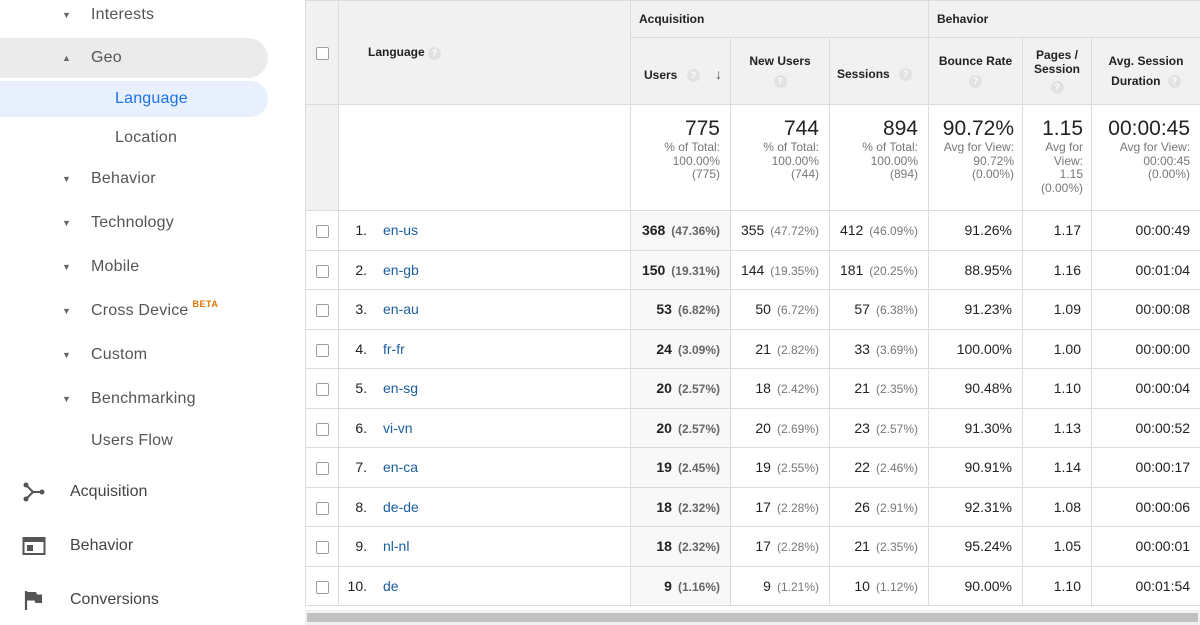 The image size is (1200, 625). Describe the element at coordinates (401, 388) in the screenshot. I see `language-link: en-sg` at that location.